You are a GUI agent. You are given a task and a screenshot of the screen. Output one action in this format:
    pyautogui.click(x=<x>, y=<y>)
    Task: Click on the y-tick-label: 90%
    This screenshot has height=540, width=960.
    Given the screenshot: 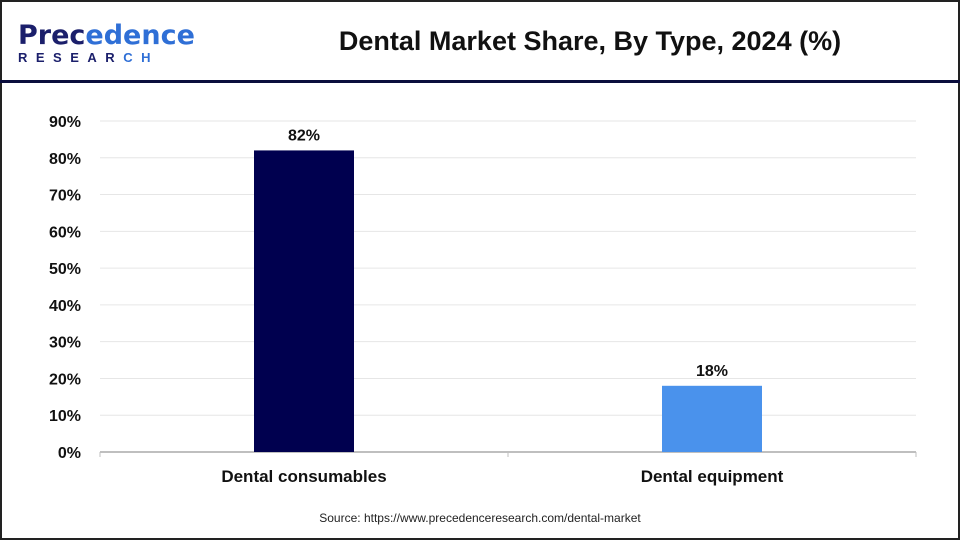 What is the action you would take?
    pyautogui.click(x=65, y=122)
    